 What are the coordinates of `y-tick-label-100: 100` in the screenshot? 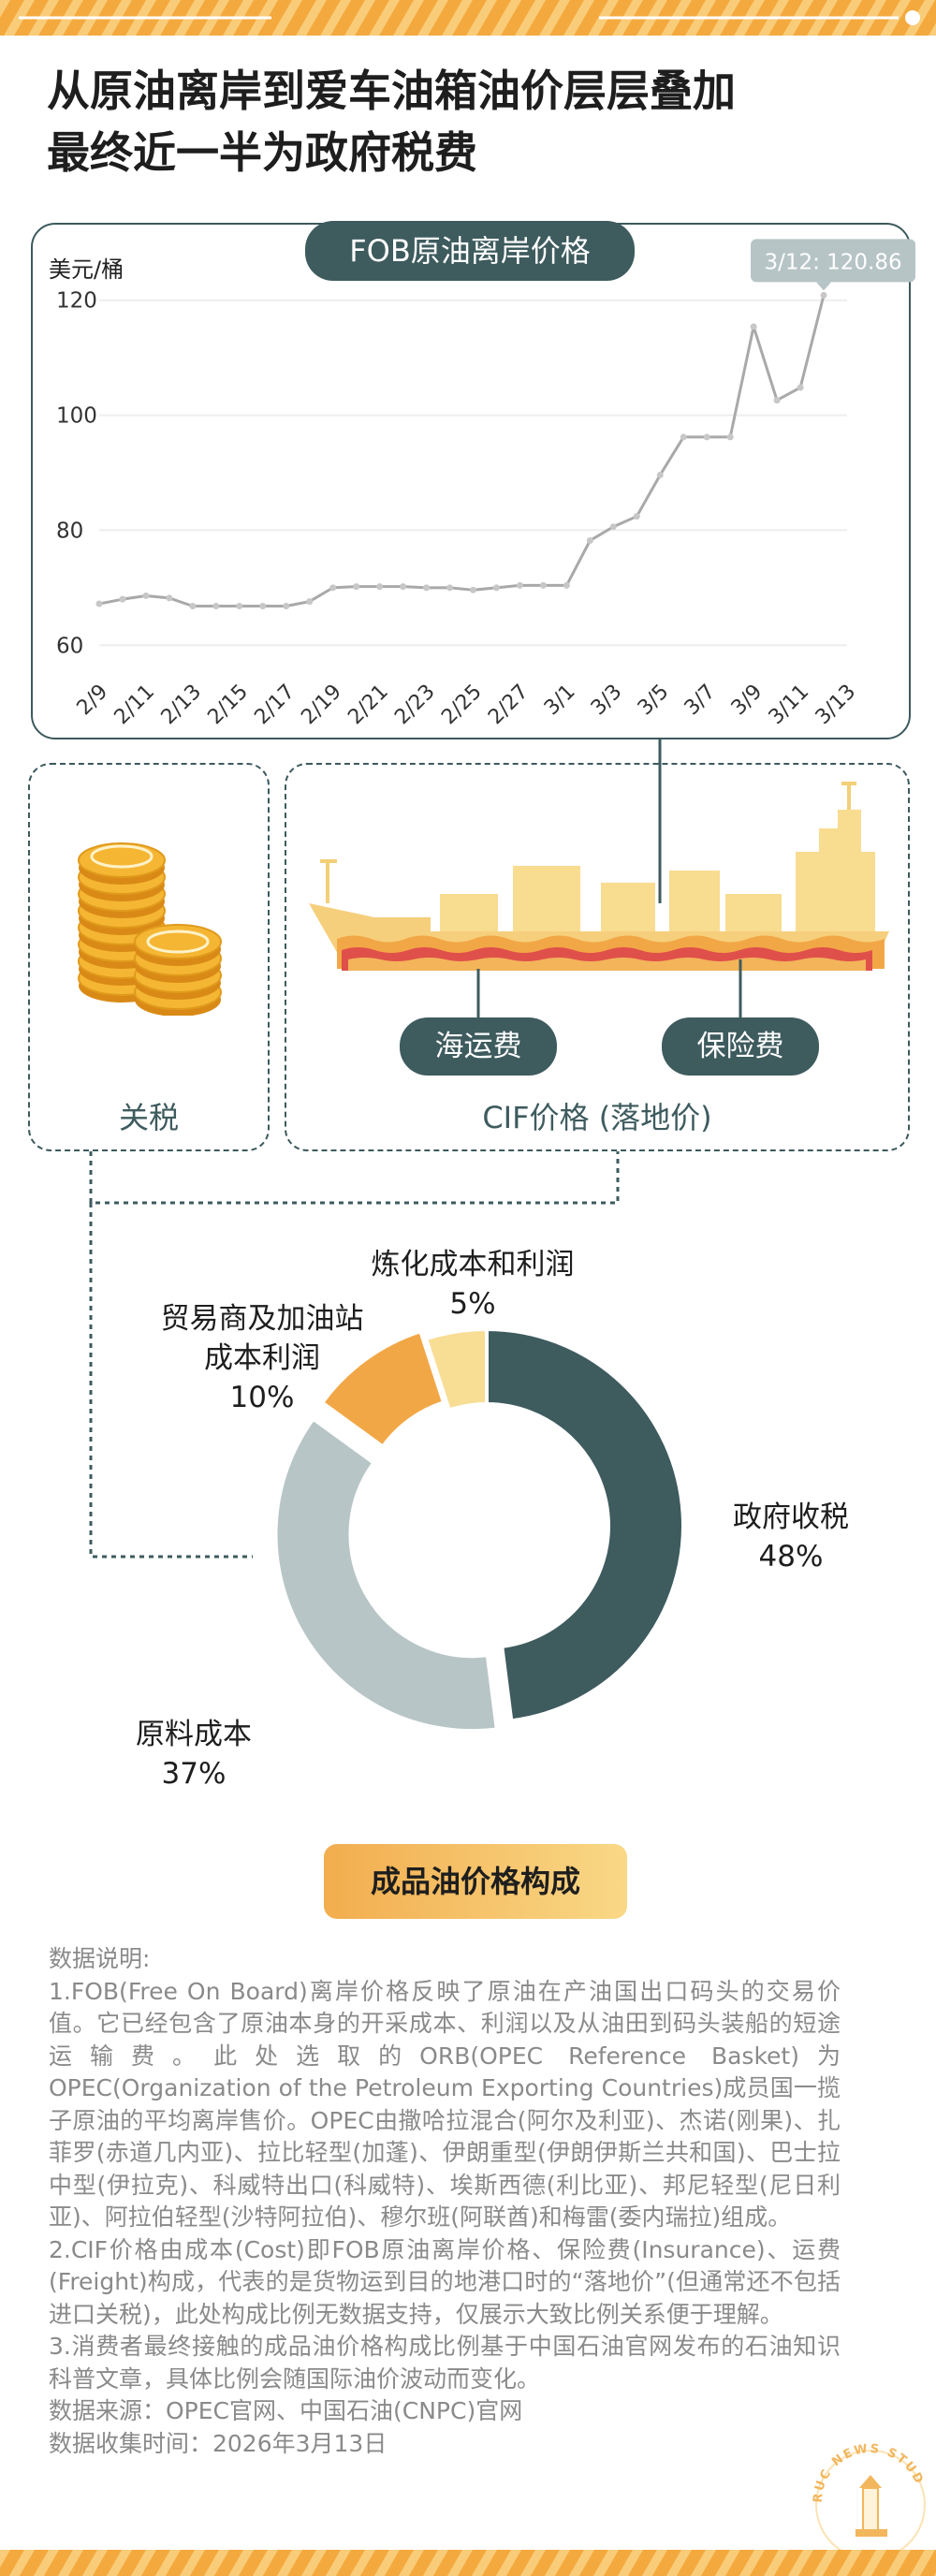 It's located at (76, 416).